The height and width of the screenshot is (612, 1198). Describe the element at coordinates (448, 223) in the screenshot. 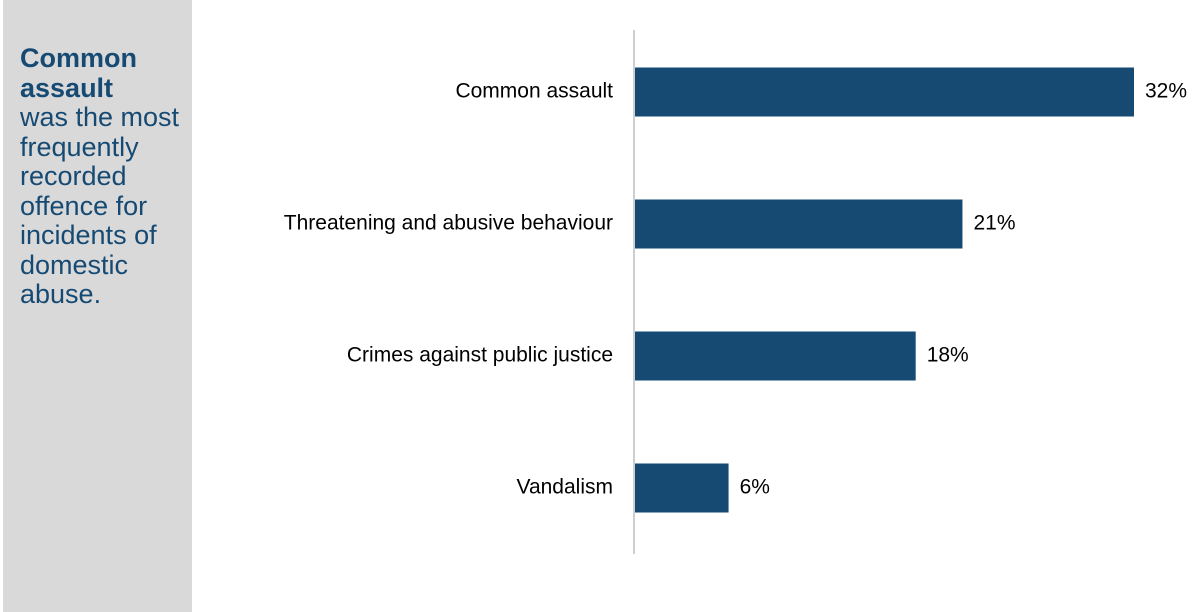

I see `category-label-1: Threatening and abusive behaviour` at that location.